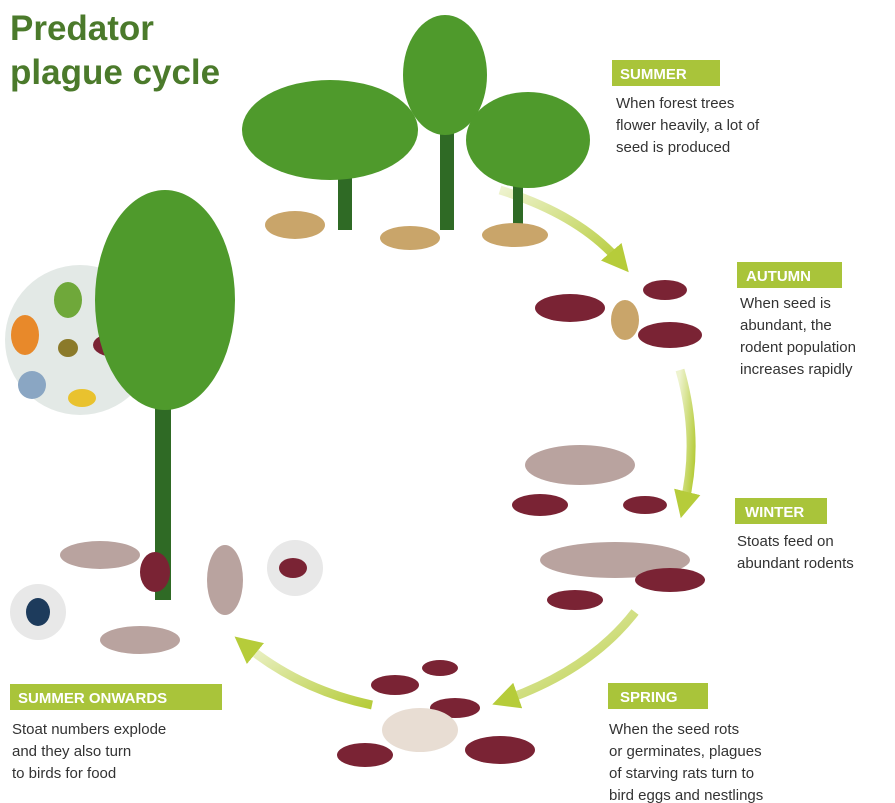  Describe the element at coordinates (71, 751) in the screenshot. I see `stage-description: and they also turn` at that location.